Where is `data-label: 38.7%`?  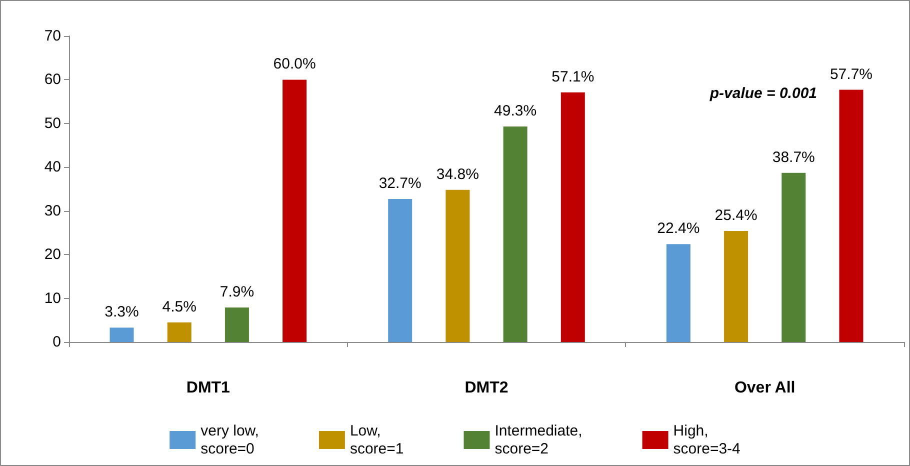
data-label: 38.7% is located at coordinates (793, 157).